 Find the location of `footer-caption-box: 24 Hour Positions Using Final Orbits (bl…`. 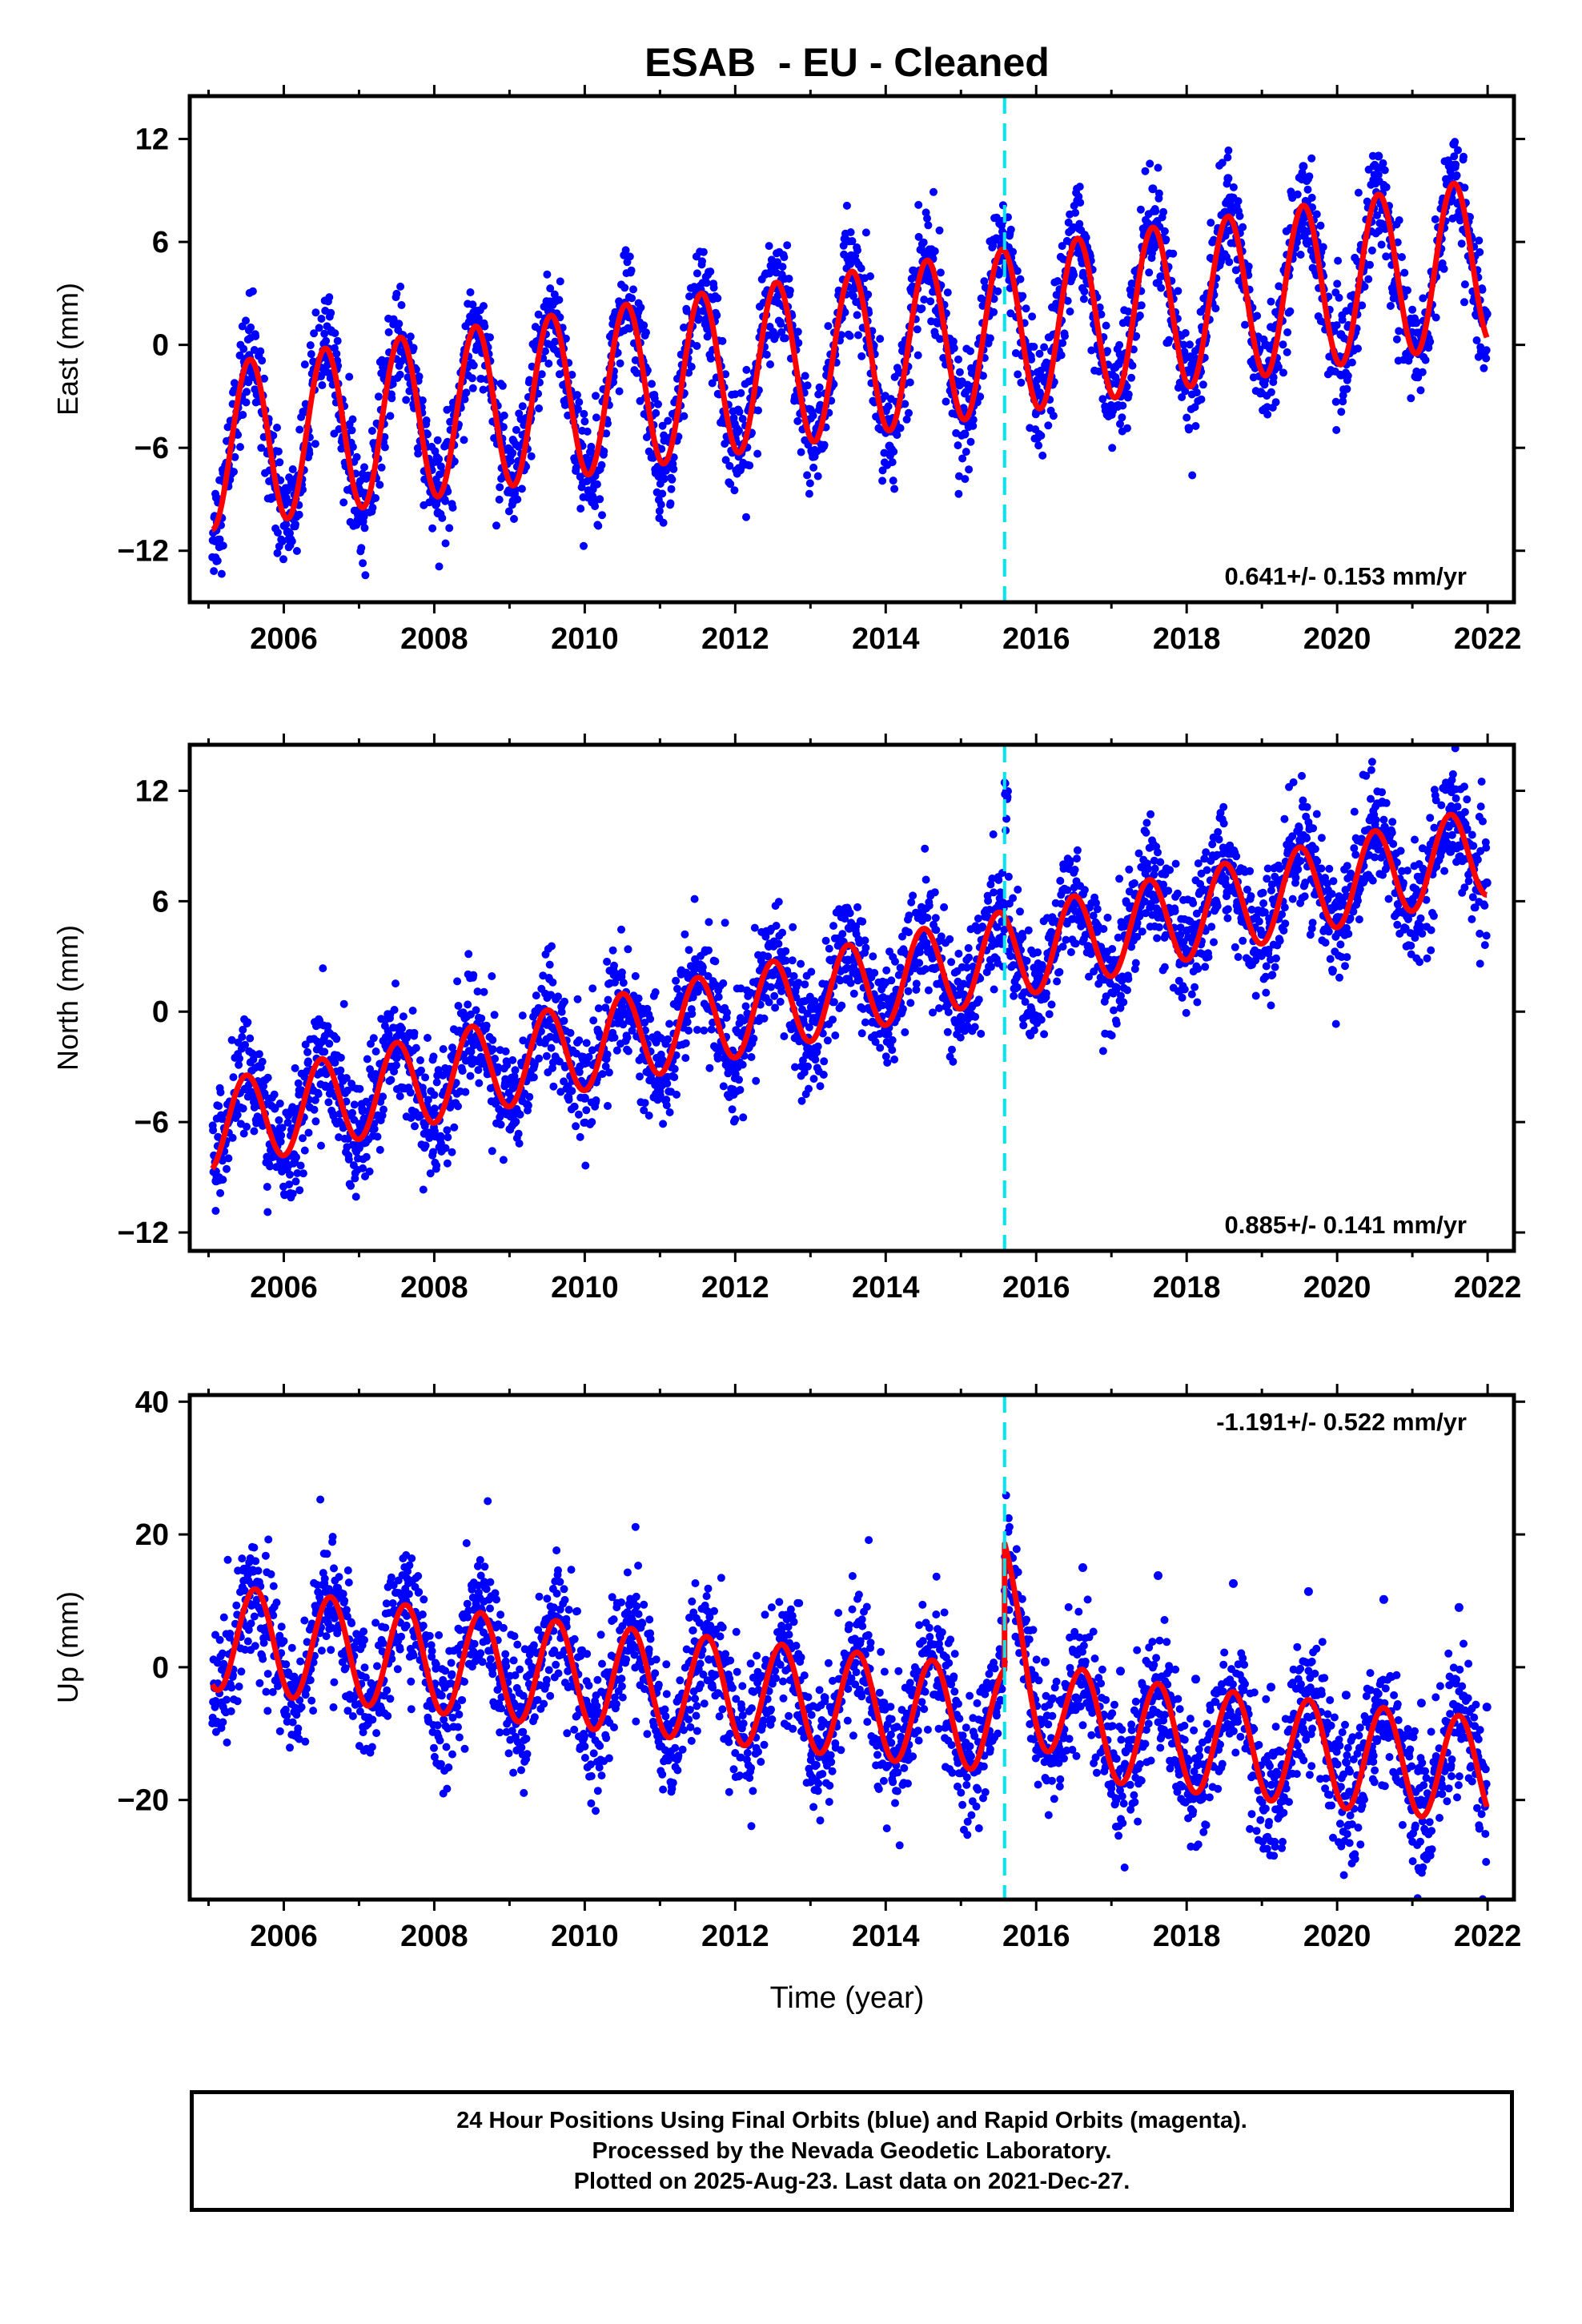

footer-caption-box: 24 Hour Positions Using Final Orbits (bl… is located at coordinates (852, 2151).